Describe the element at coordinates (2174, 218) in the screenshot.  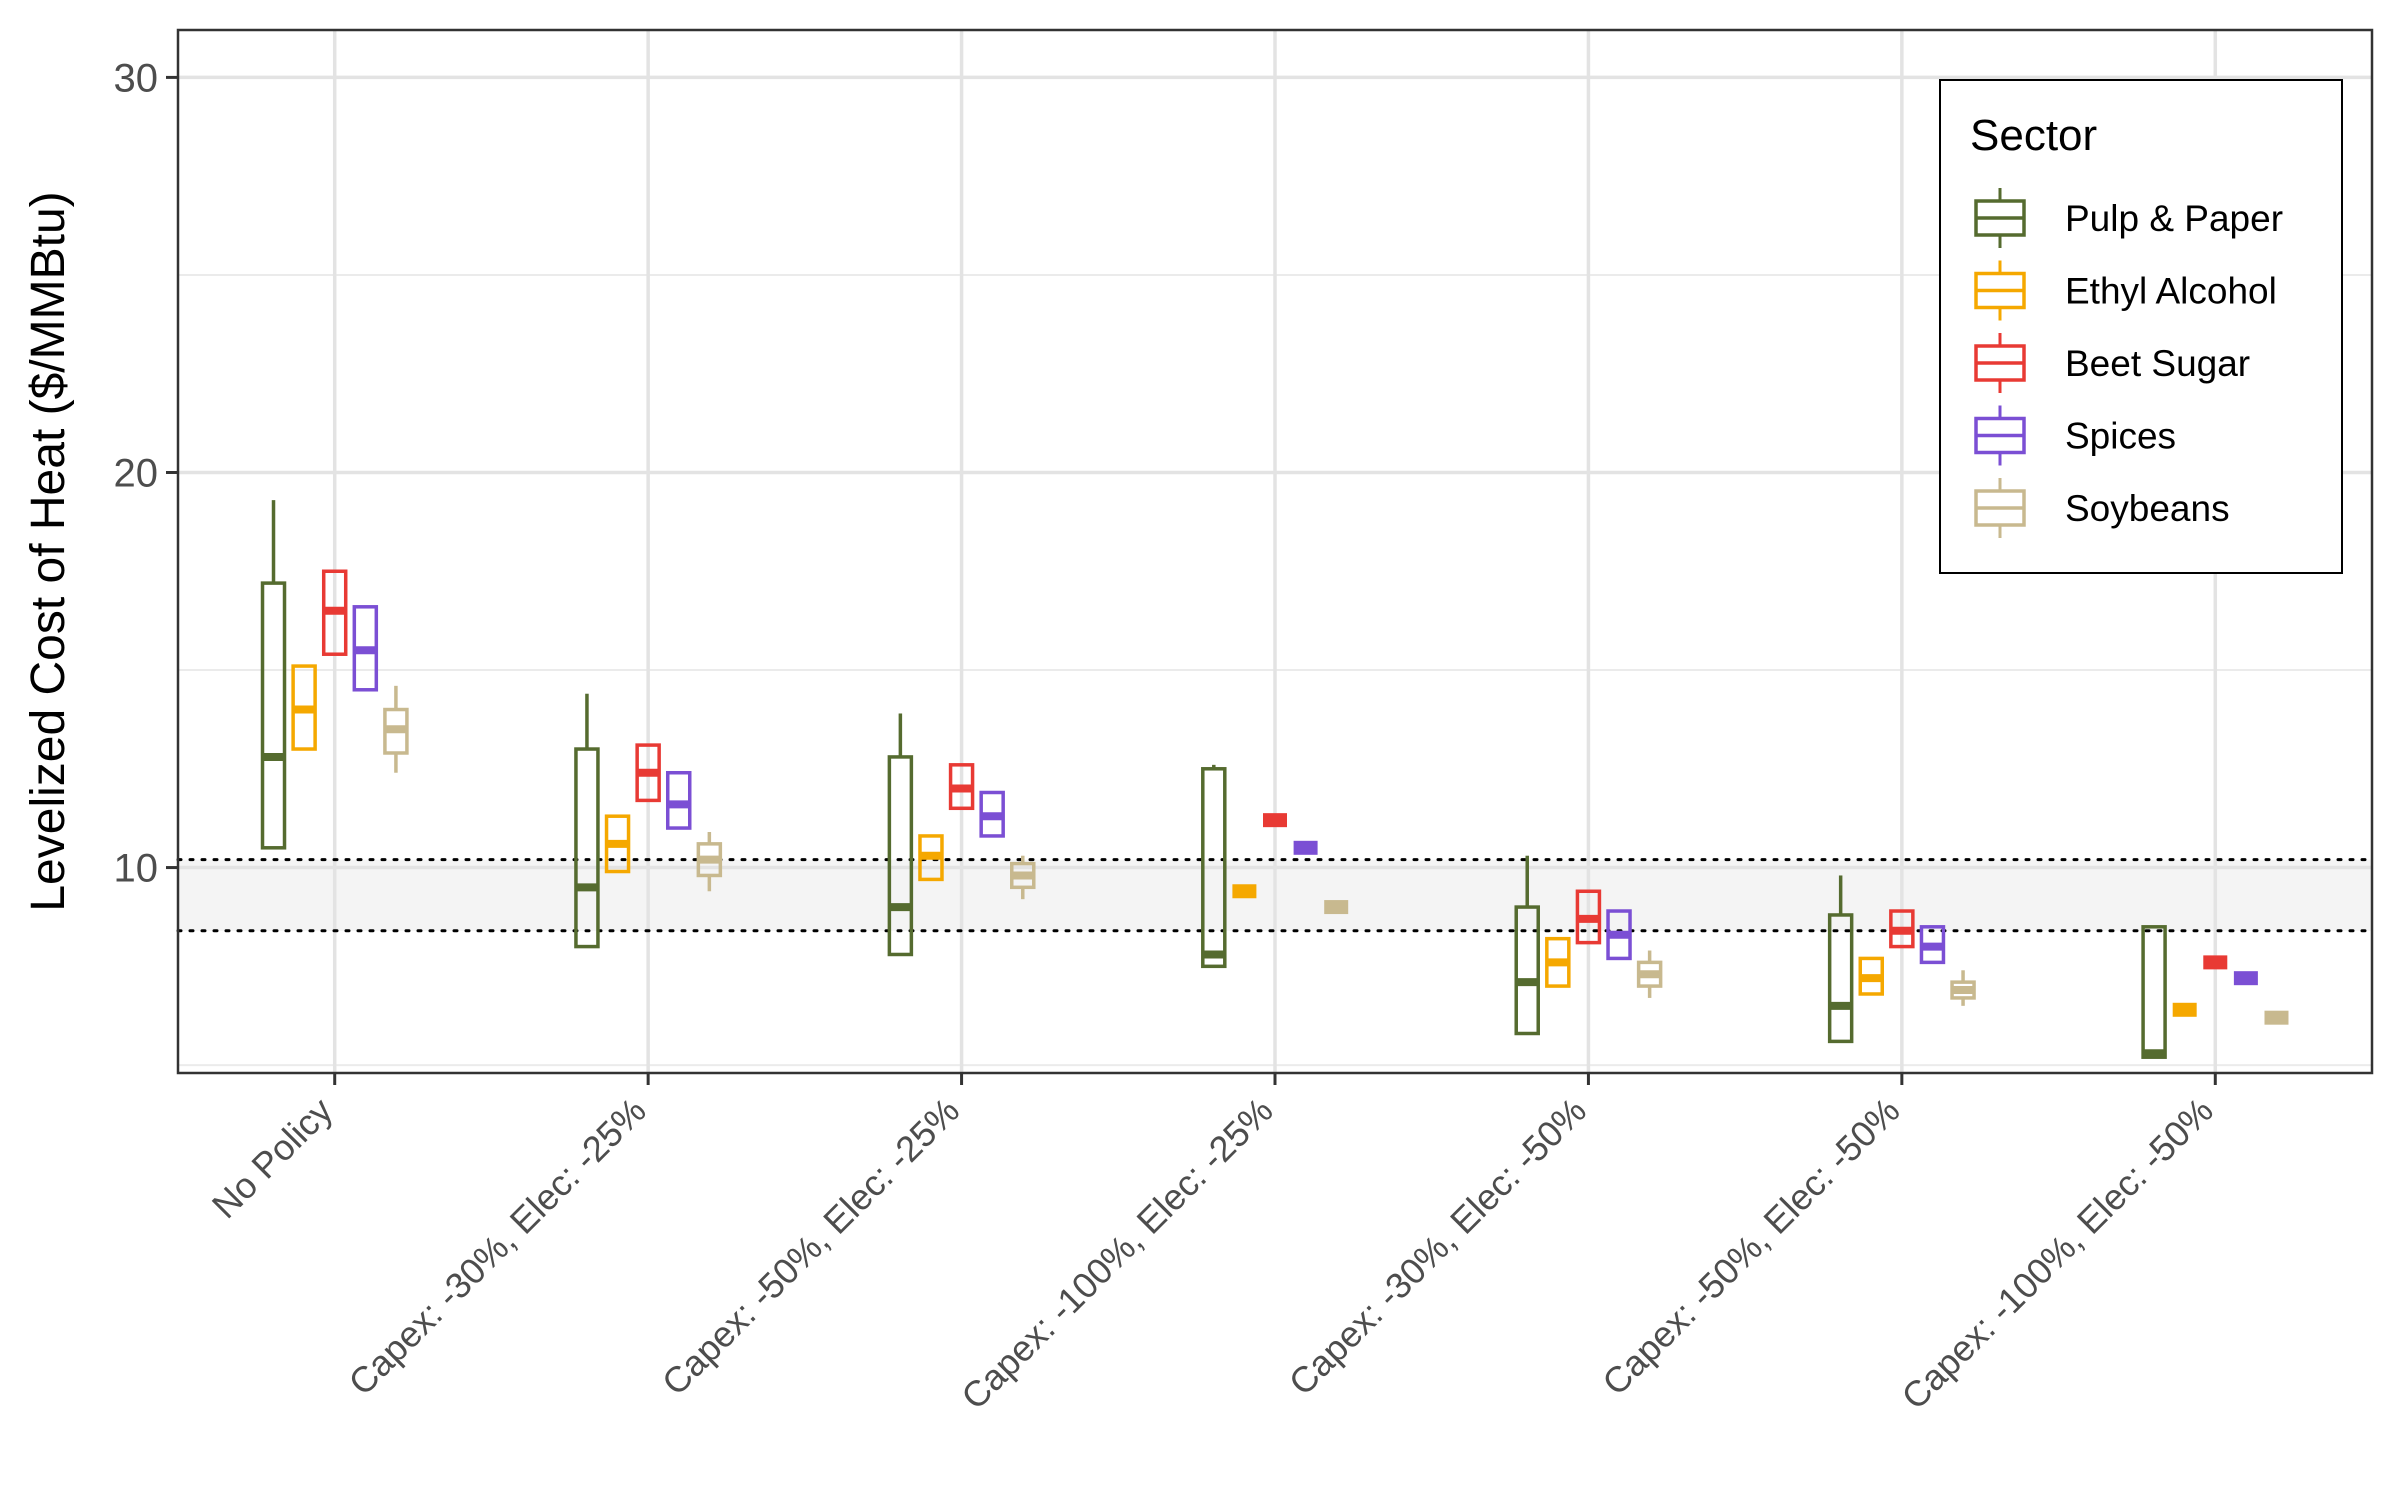
I see `legend-label: Pulp & Paper` at that location.